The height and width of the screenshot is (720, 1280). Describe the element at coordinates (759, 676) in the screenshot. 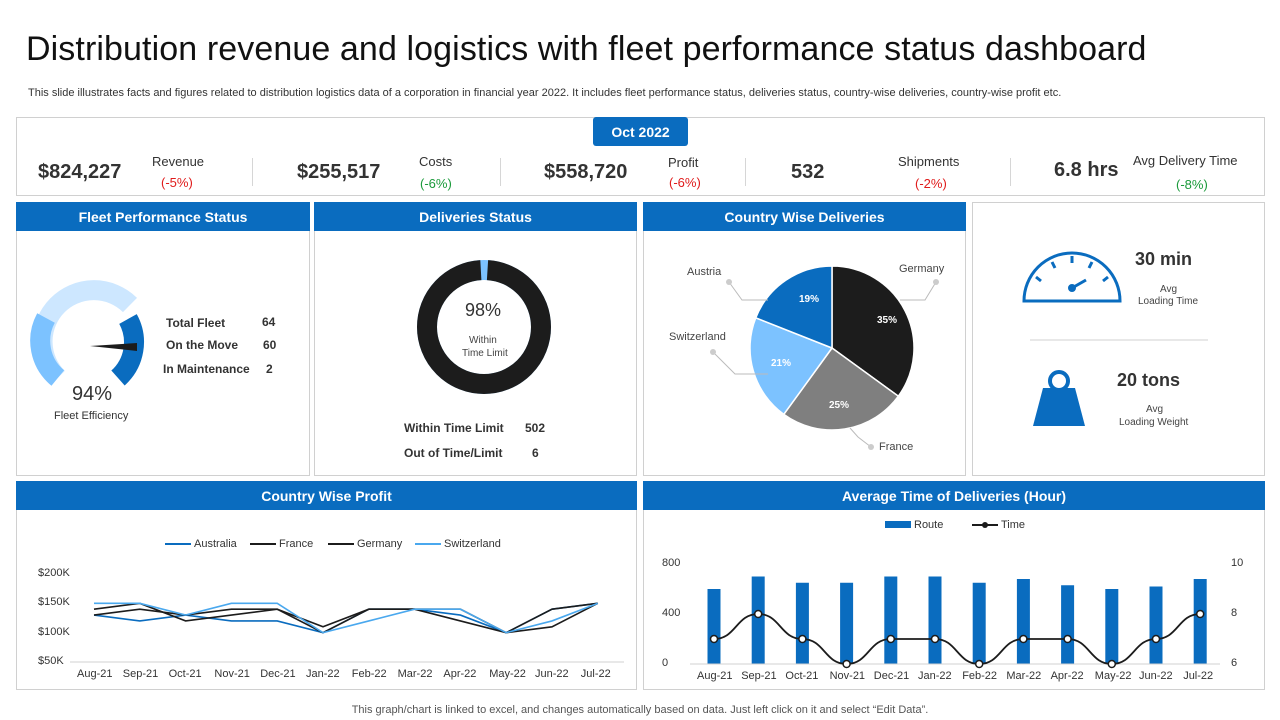

I see `avg-x-tick: Sep-21` at that location.